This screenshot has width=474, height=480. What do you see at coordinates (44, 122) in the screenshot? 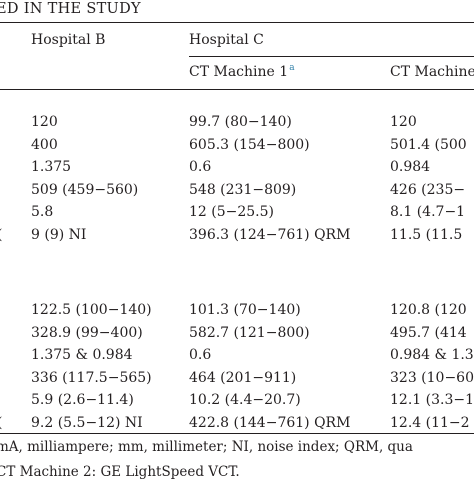
I see `hospital-b-cell: 120` at bounding box center [44, 122].